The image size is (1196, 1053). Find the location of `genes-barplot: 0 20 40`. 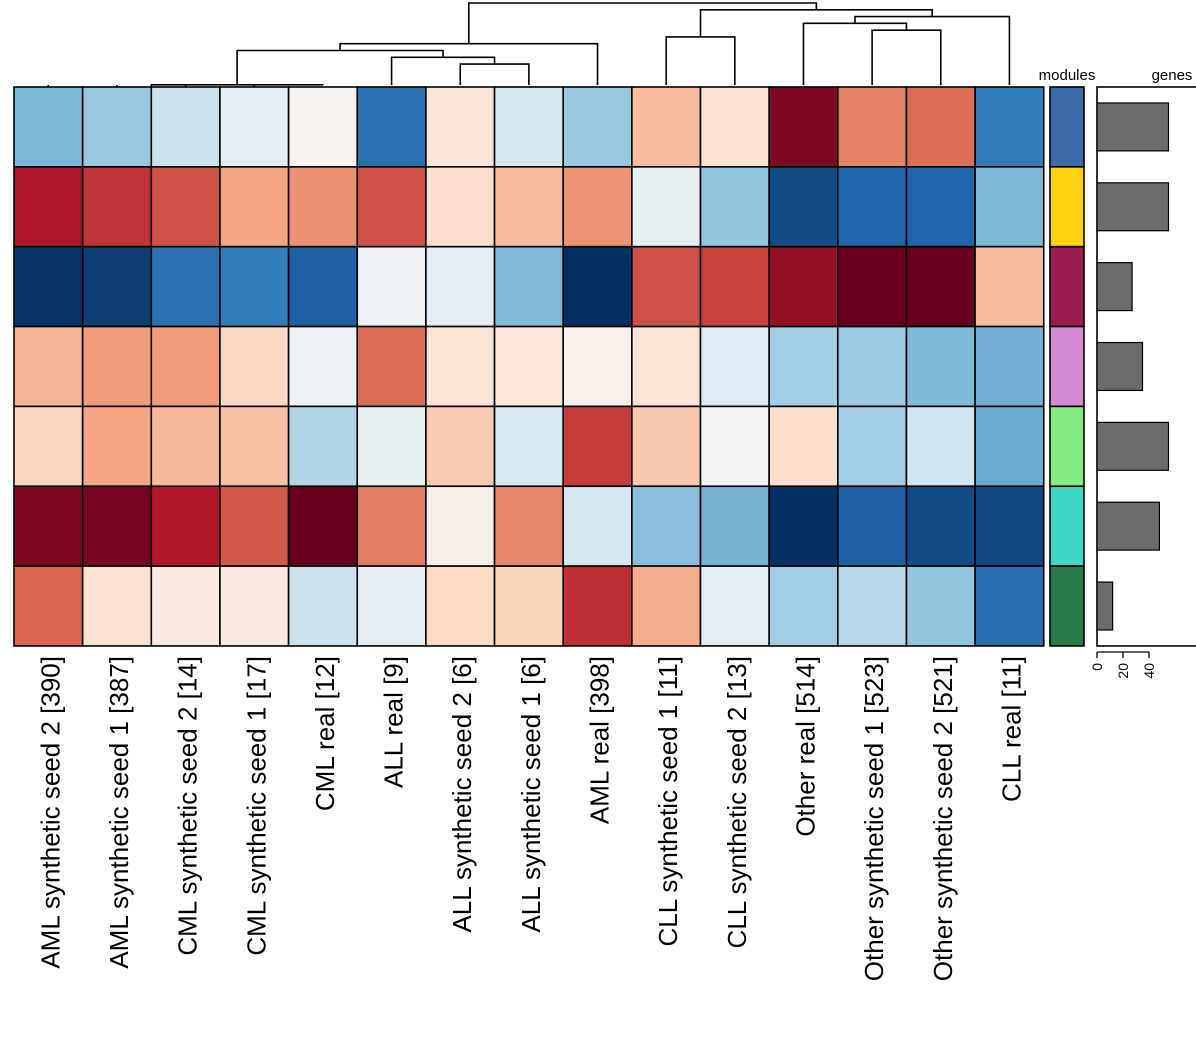

genes-barplot: 0 20 40 is located at coordinates (1142, 382).